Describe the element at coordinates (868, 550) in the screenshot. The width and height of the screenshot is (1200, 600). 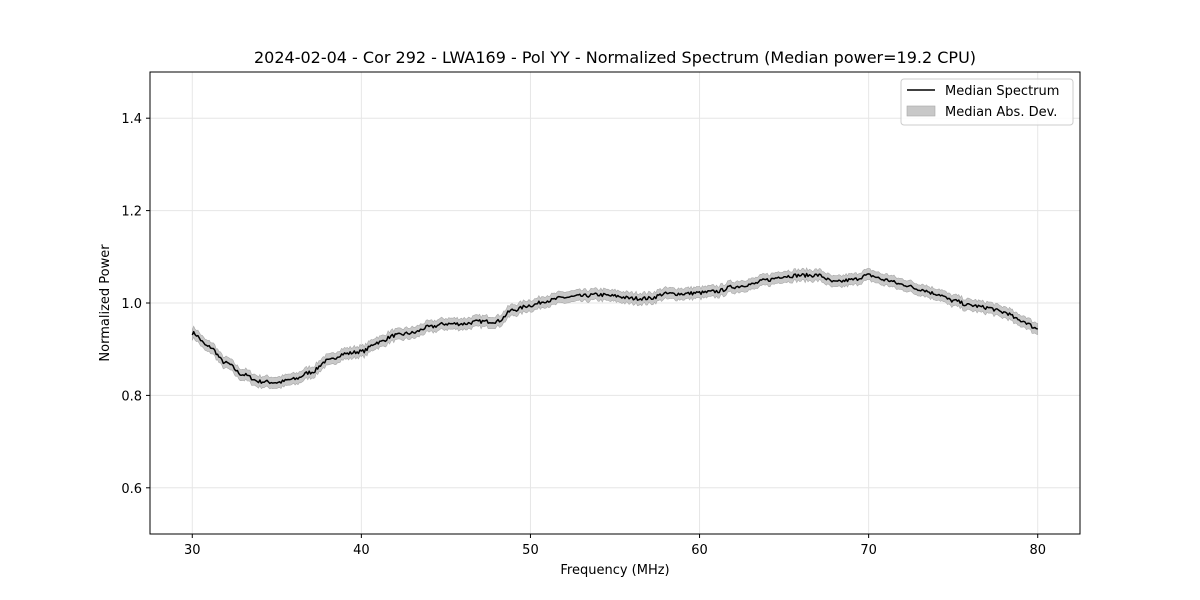
I see `x-tick-label: 70` at that location.